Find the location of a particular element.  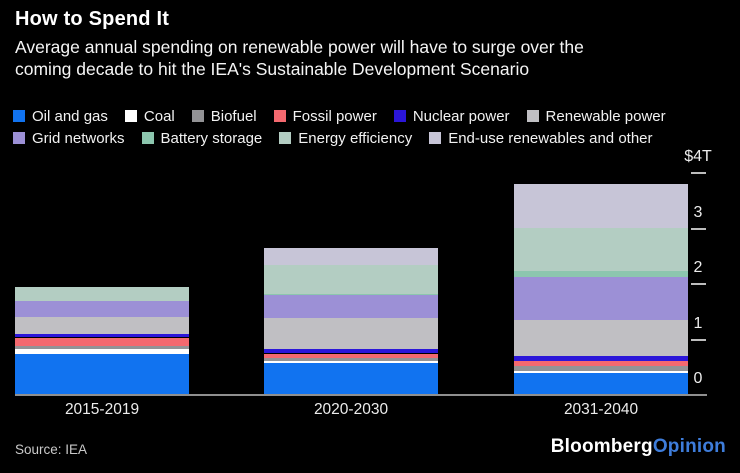

legend-label: Renewable power is located at coordinates (605, 116).